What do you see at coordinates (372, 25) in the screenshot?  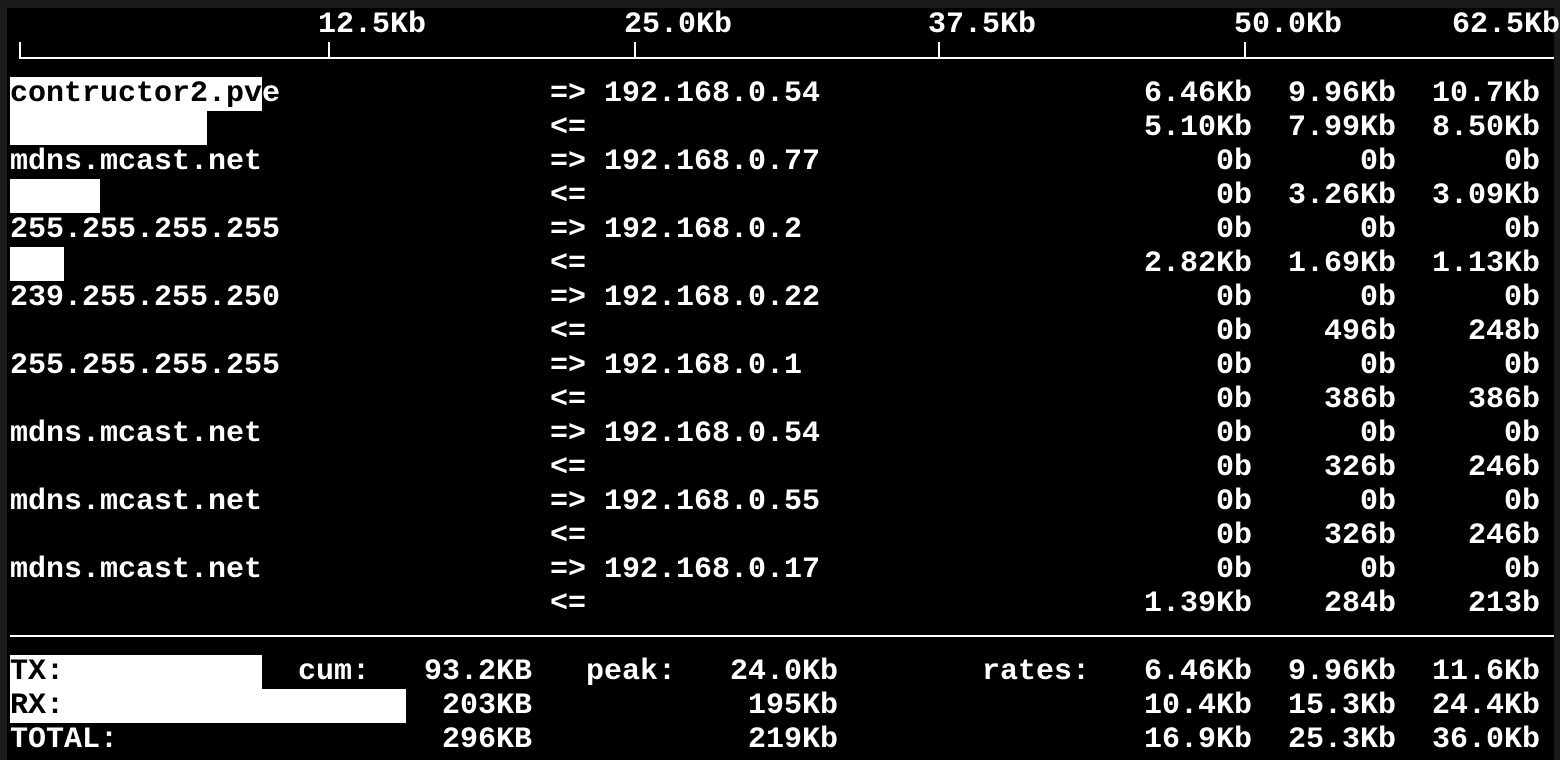 I see `scale-label: 12.5Kb` at bounding box center [372, 25].